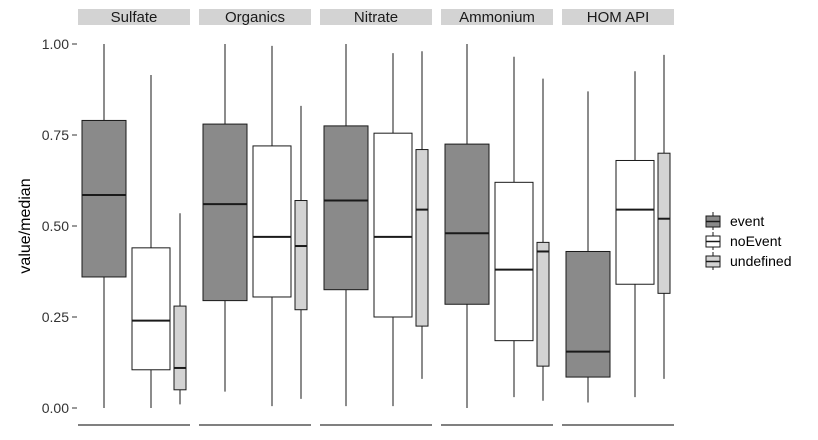 This screenshot has height=440, width=818. I want to click on y-tick-label: 1.00, so click(55, 44).